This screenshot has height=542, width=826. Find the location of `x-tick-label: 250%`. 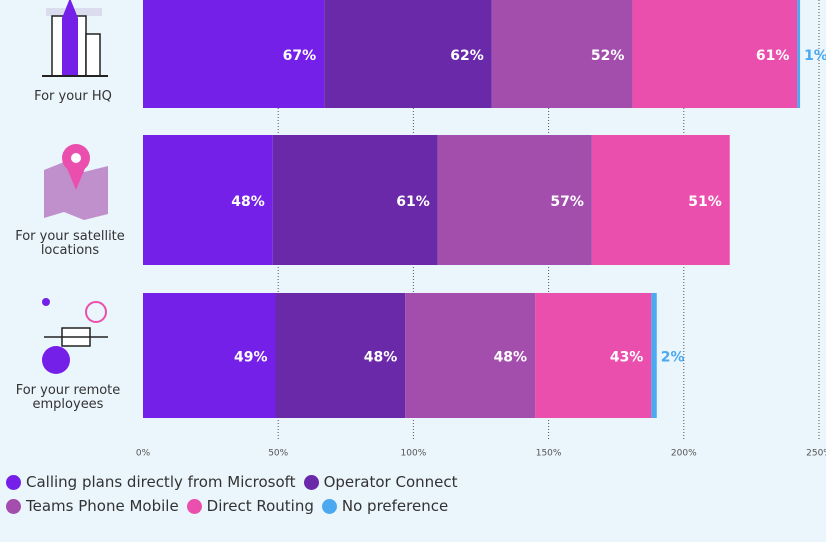

x-tick-label: 250% is located at coordinates (816, 454).